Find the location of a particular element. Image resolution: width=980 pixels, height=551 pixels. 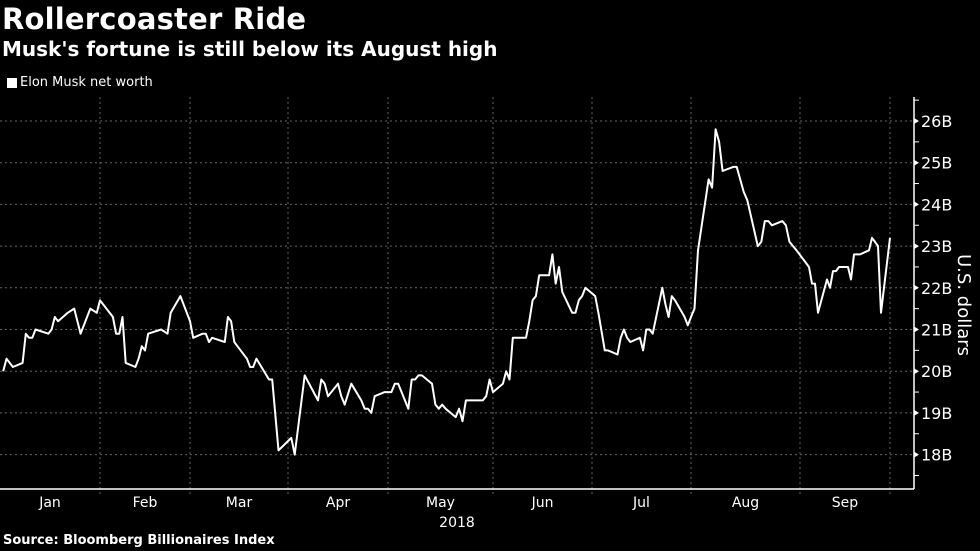

x-tick-label: Jul is located at coordinates (641, 503).